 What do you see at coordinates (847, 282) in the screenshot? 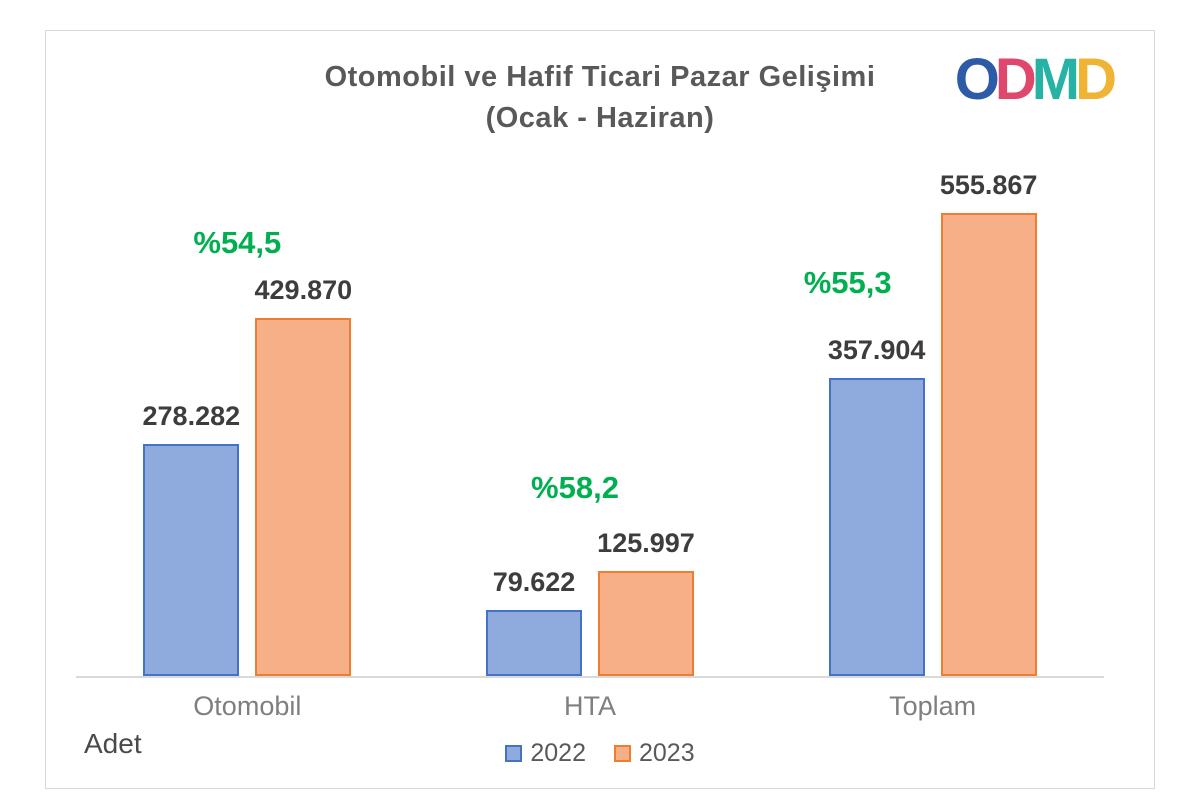
I see `growth-label-toplam: %55,3` at bounding box center [847, 282].